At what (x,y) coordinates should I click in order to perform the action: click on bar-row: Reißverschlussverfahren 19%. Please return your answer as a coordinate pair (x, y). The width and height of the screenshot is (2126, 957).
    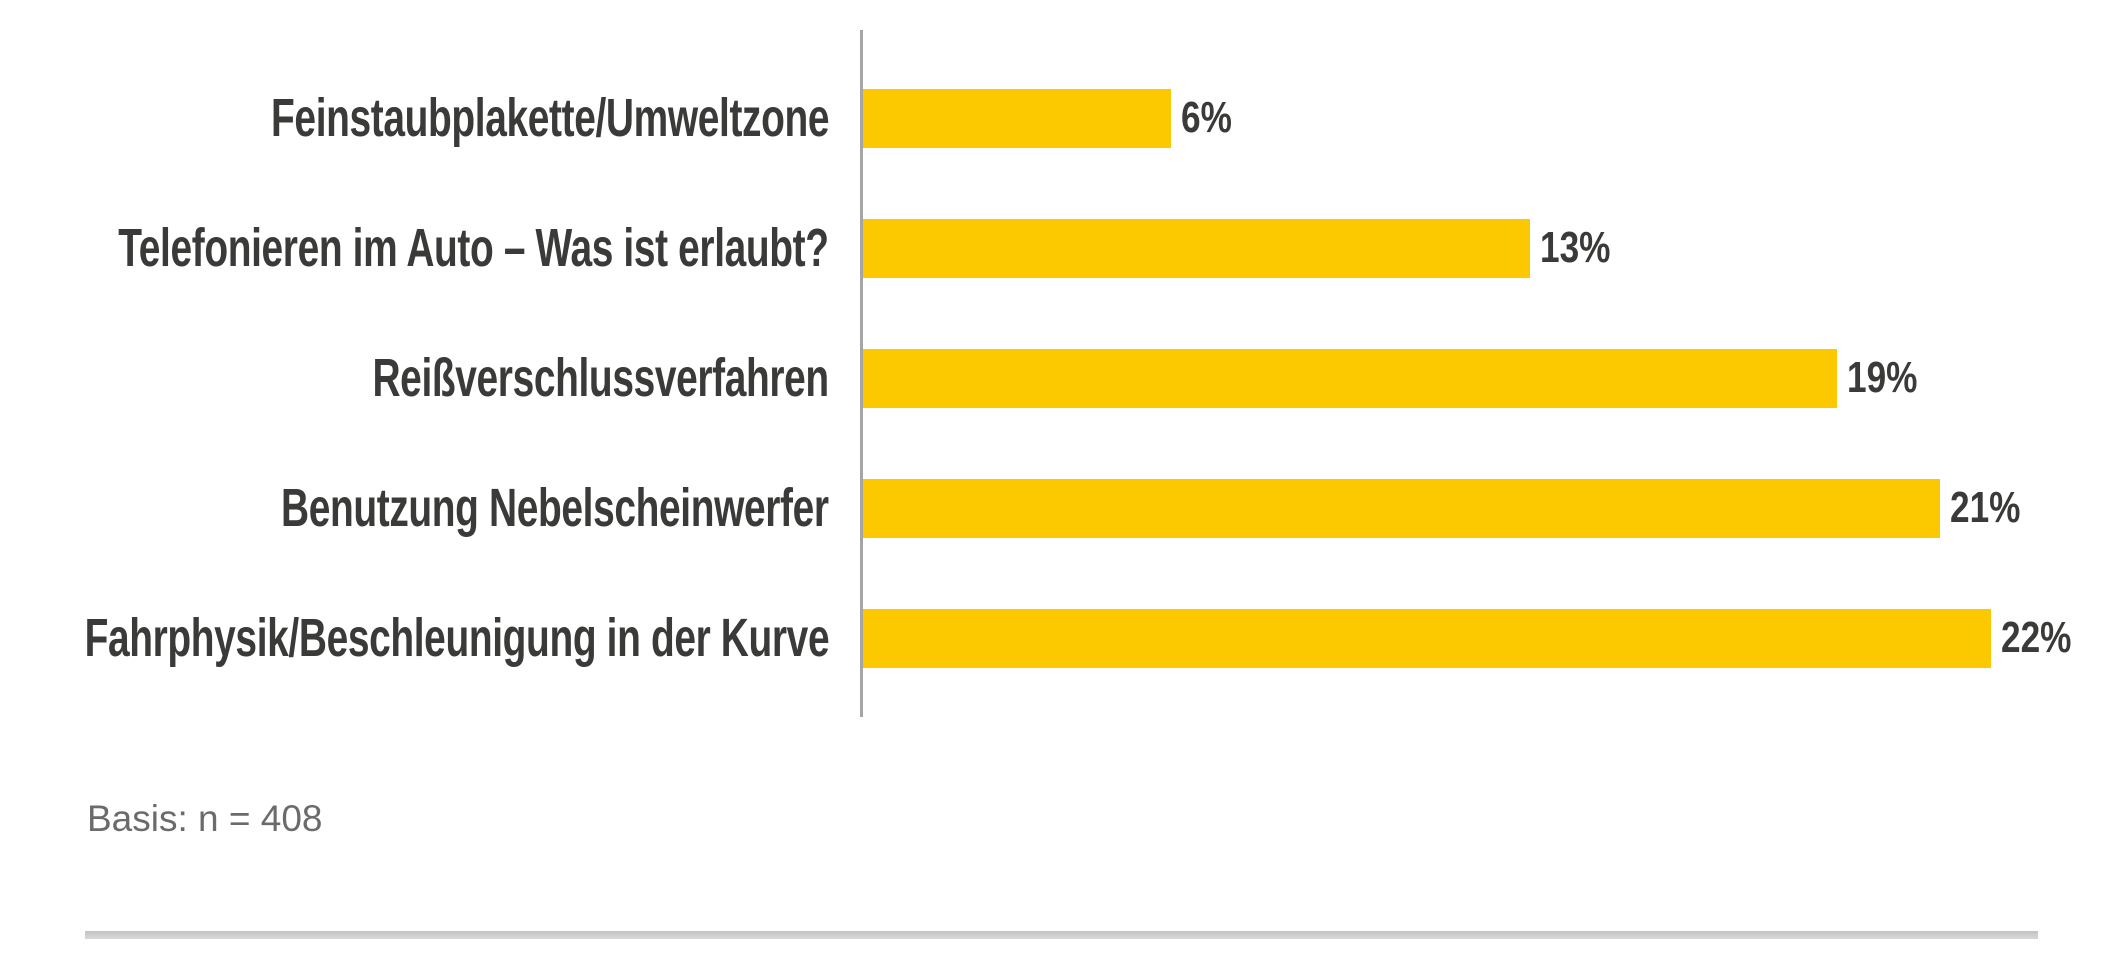
    Looking at the image, I should click on (1063, 378).